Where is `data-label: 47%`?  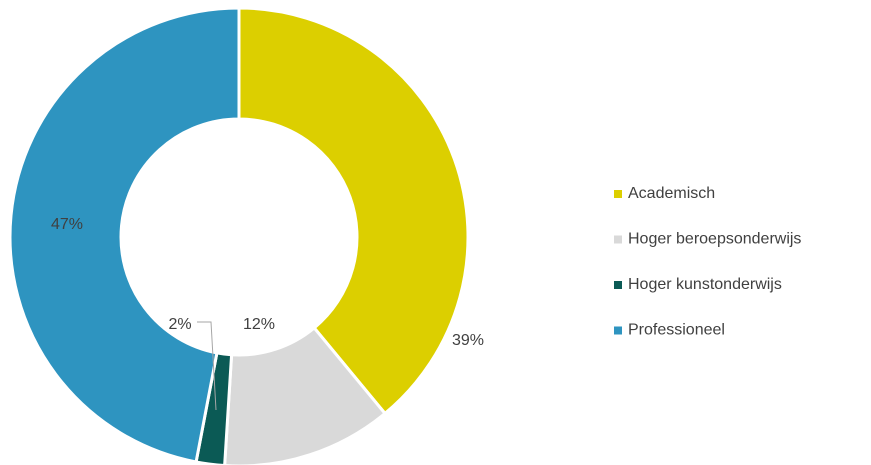 data-label: 47% is located at coordinates (67, 224).